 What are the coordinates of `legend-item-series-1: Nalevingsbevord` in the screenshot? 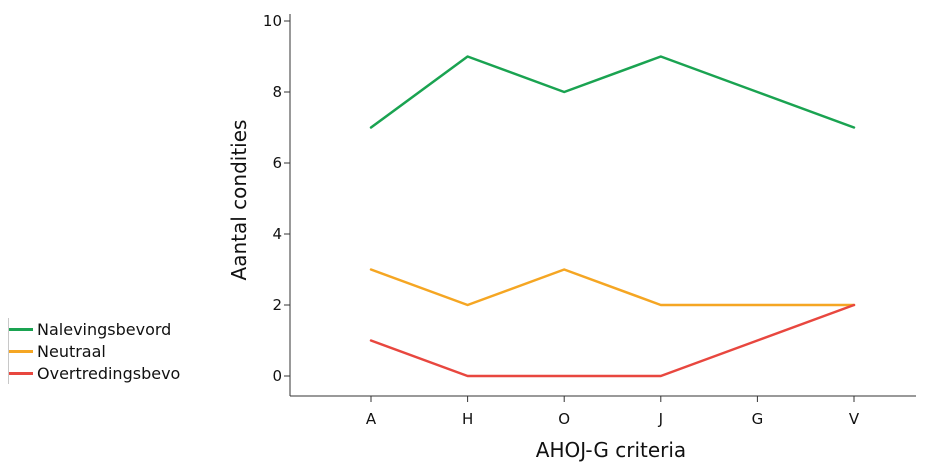 It's located at (104, 329).